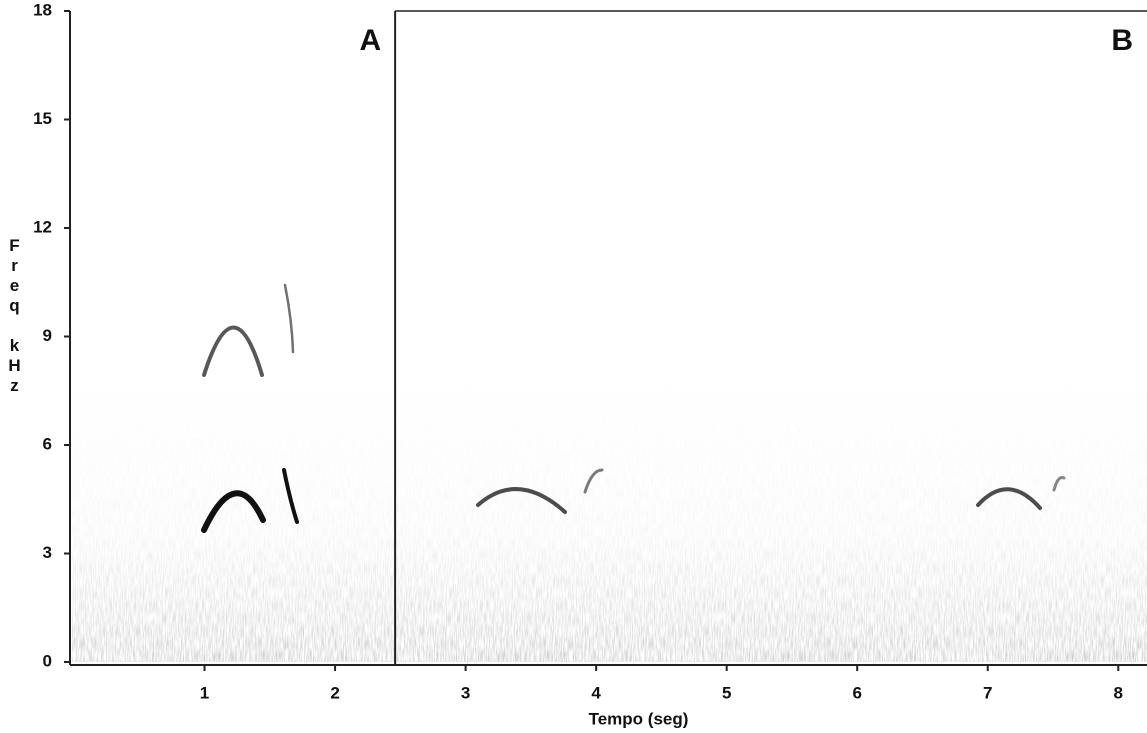 This screenshot has width=1147, height=733. What do you see at coordinates (47, 552) in the screenshot?
I see `y-tick-label: 3` at bounding box center [47, 552].